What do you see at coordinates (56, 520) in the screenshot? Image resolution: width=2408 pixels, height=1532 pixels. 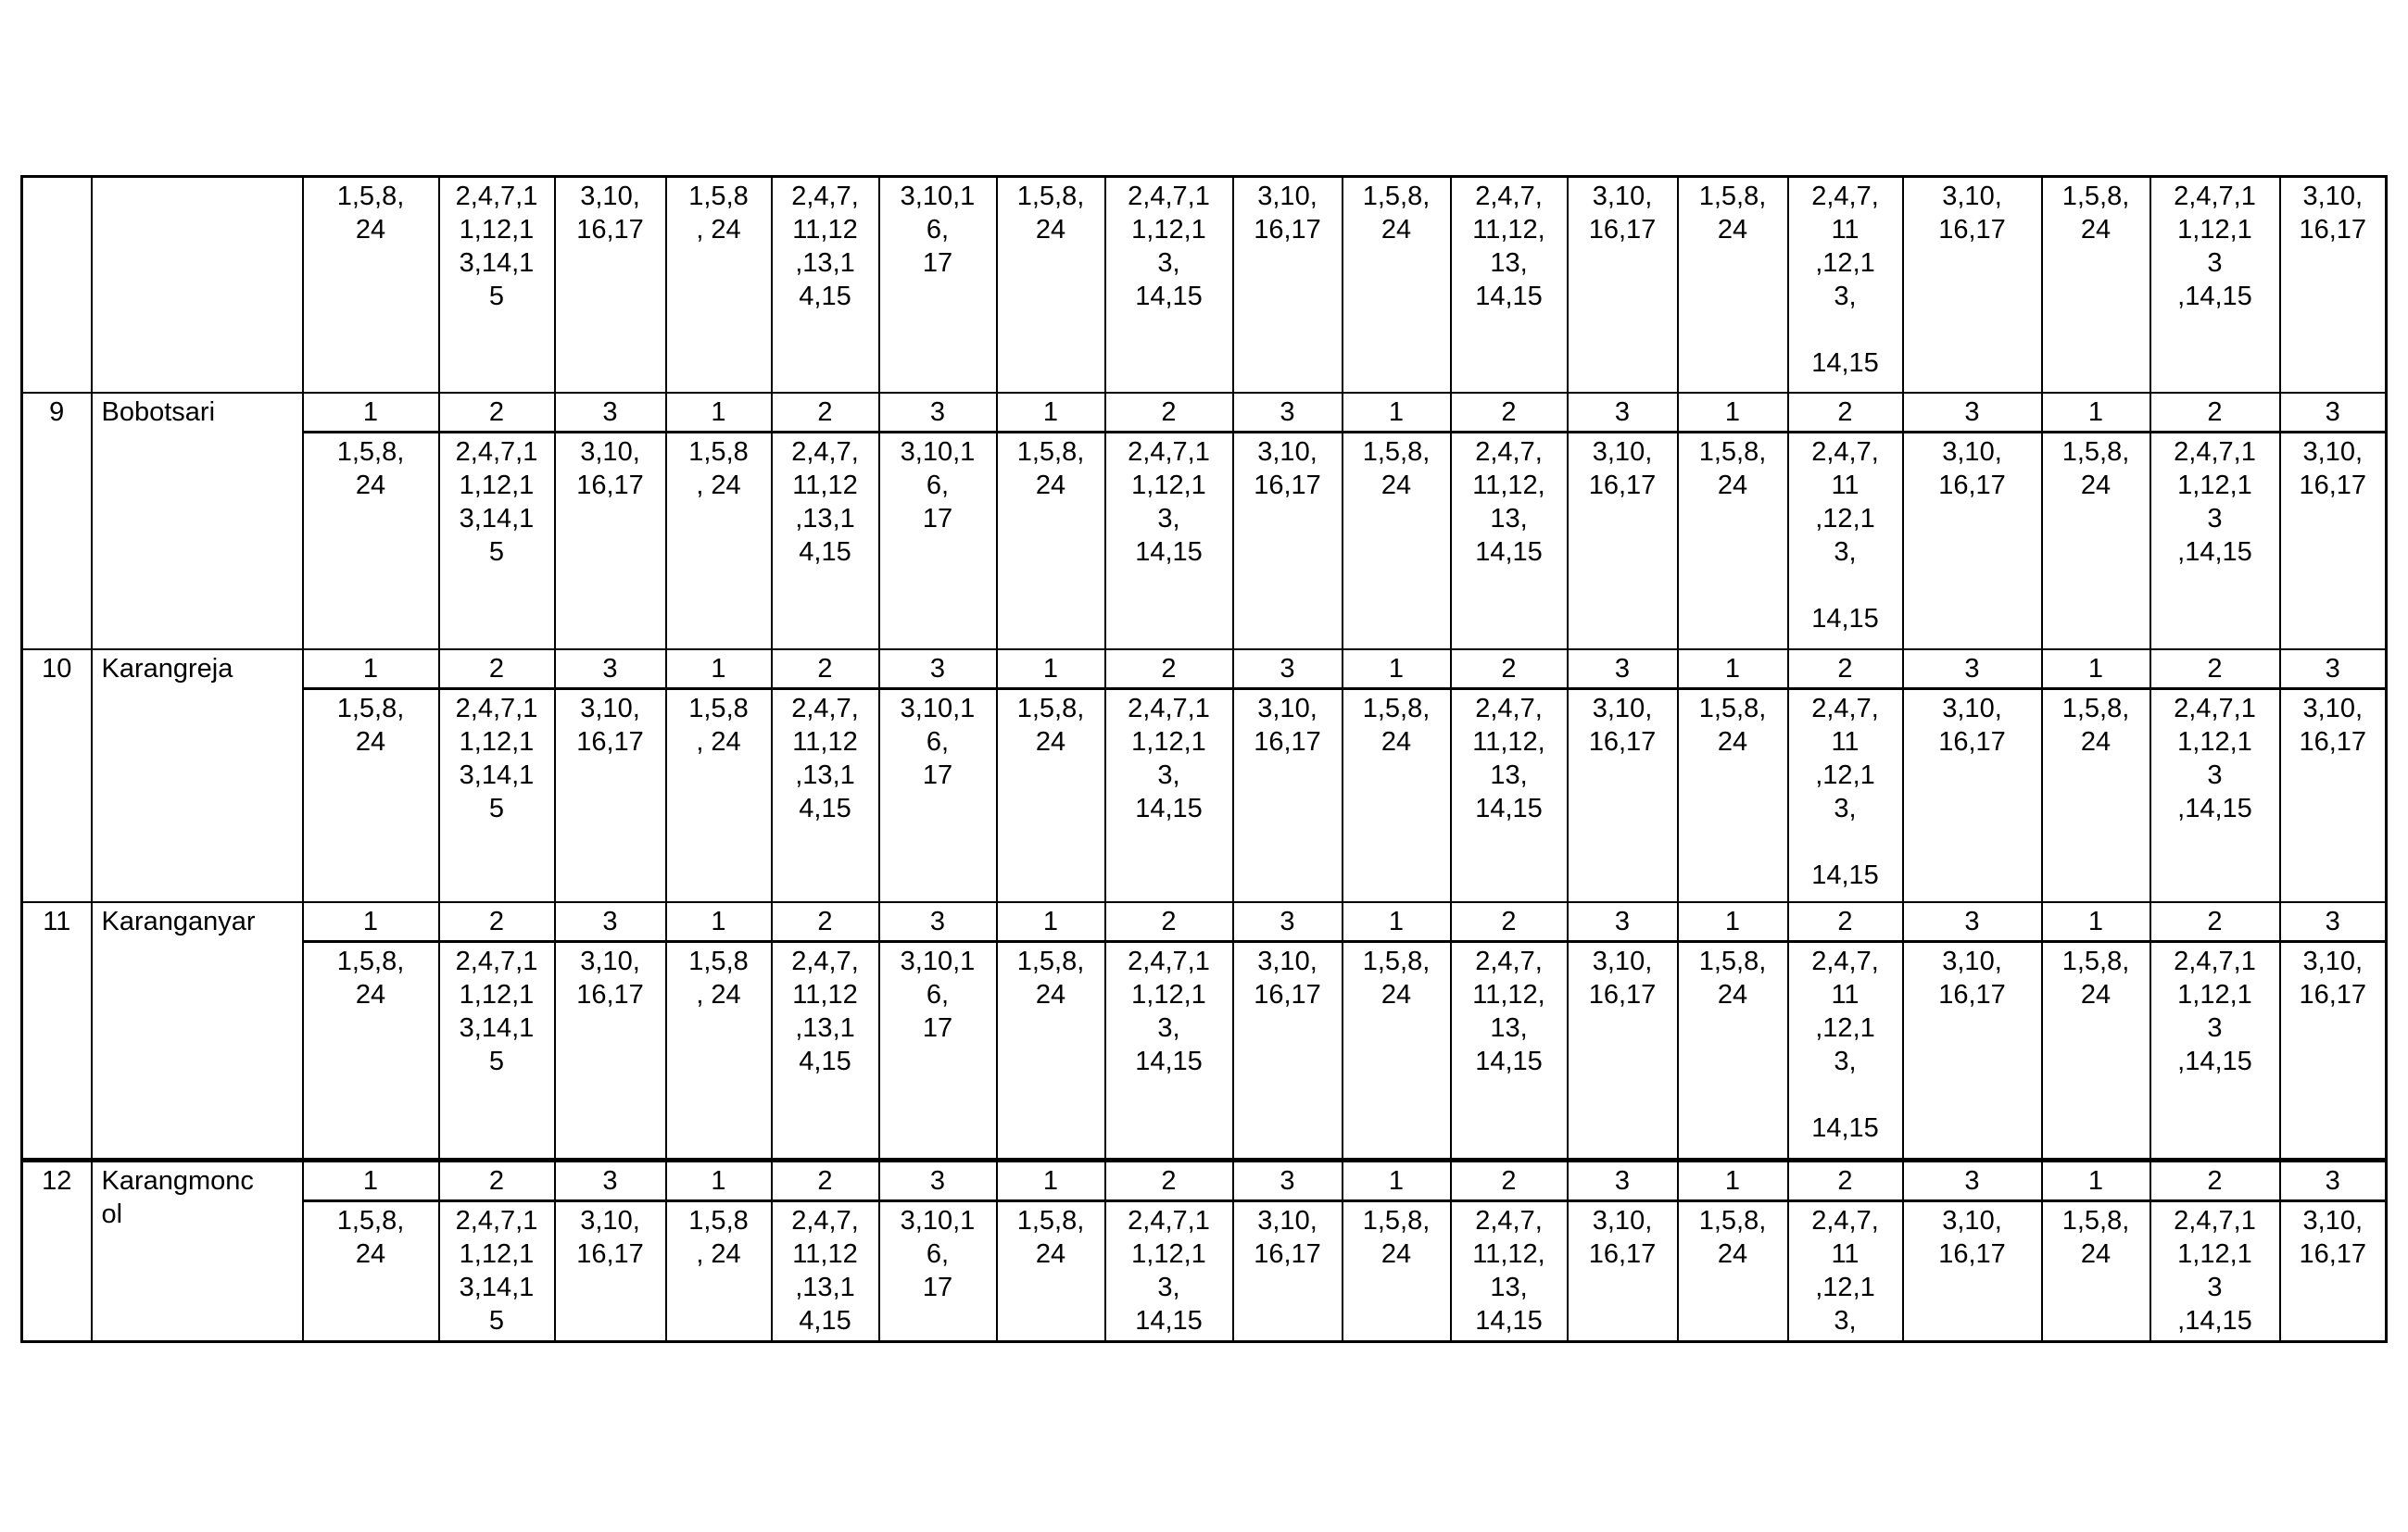 I see `row-number-cell: 9` at bounding box center [56, 520].